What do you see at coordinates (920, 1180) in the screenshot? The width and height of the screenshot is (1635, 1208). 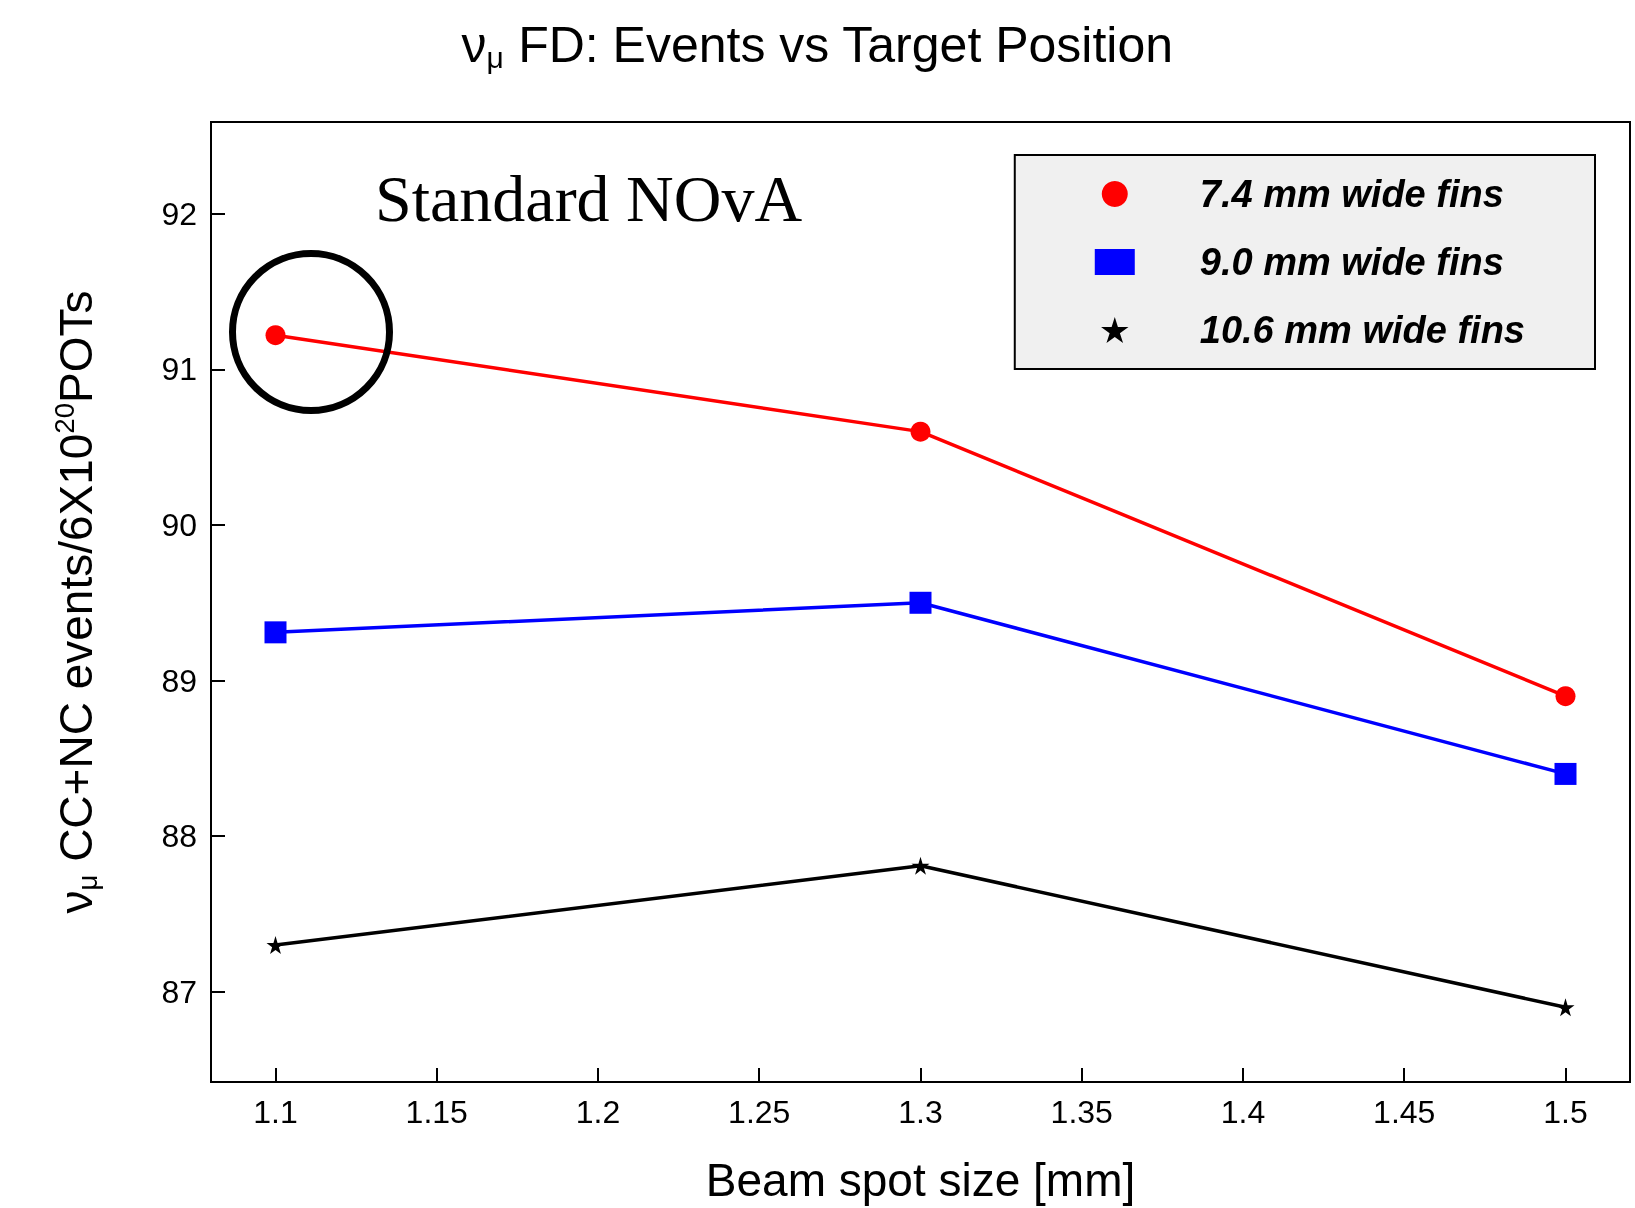 I see `x-axis-title: Beam spot size [mm]` at bounding box center [920, 1180].